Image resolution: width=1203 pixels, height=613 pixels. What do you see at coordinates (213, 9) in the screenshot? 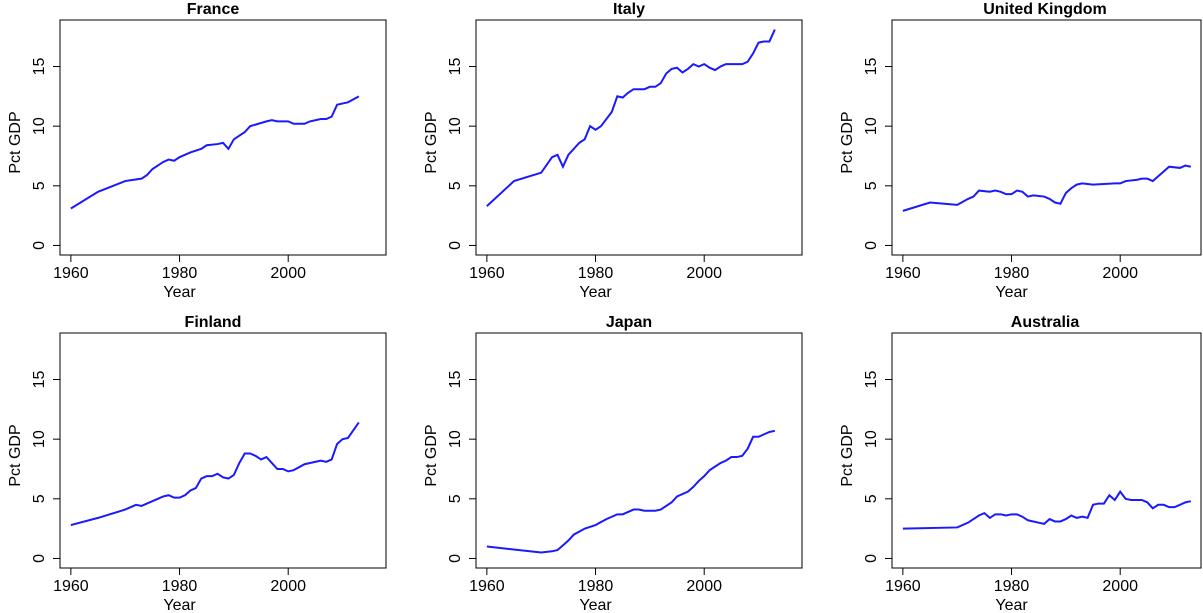
I see `panel-title: France` at bounding box center [213, 9].